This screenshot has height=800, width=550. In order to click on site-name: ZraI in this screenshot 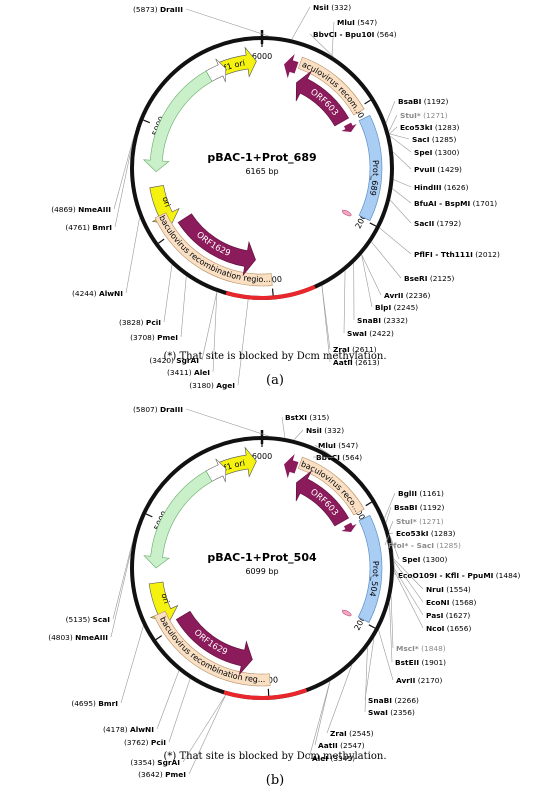, I will do `click(338, 733)`.